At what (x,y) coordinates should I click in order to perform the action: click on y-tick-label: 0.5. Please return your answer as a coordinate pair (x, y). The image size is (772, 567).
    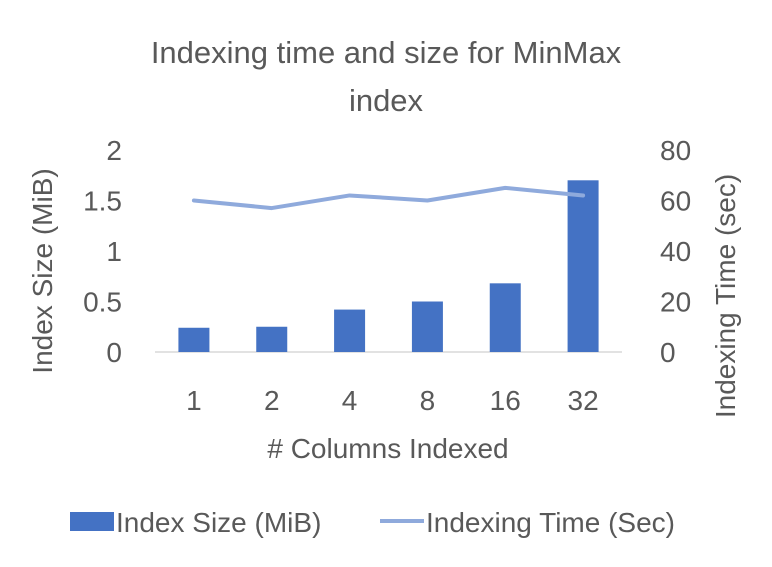
    Looking at the image, I should click on (102, 302).